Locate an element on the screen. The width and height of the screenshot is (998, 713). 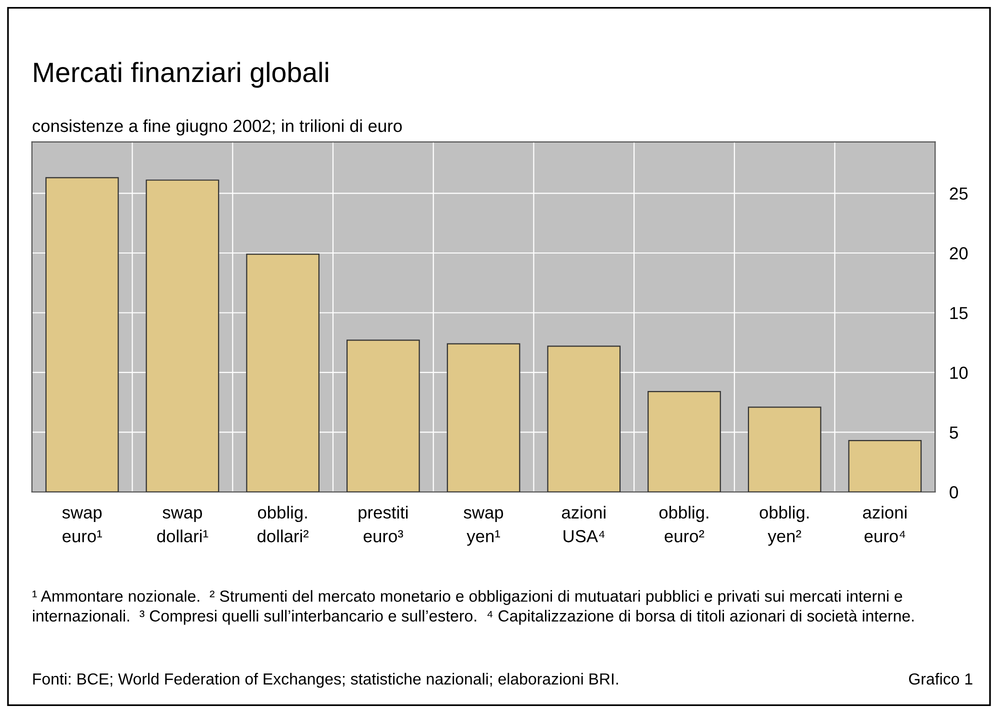
y-tick-label: 15 is located at coordinates (959, 313).